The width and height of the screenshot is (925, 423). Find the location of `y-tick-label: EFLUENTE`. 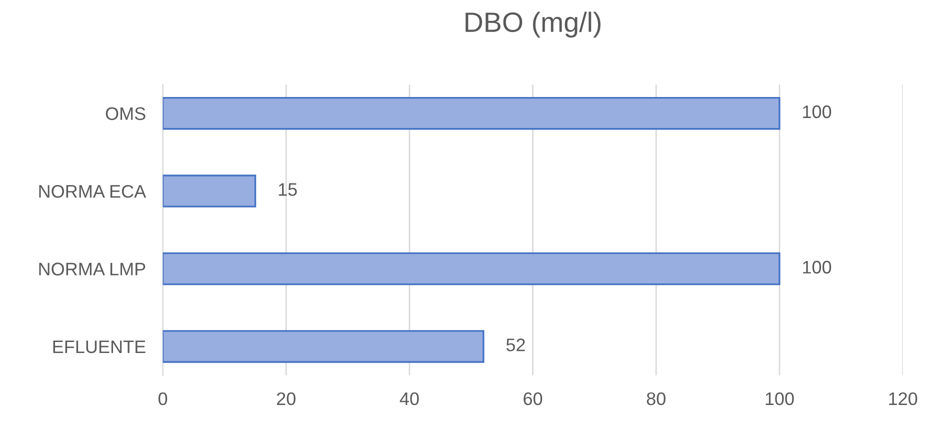

y-tick-label: EFLUENTE is located at coordinates (99, 347).